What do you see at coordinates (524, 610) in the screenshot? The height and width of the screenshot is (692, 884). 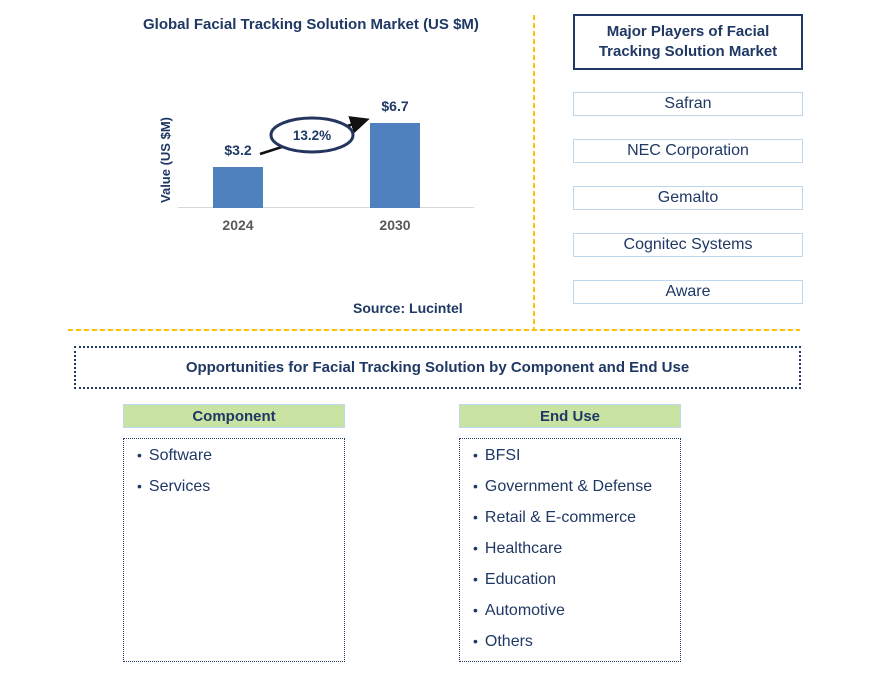 I see `list-item-label: Automotive` at bounding box center [524, 610].